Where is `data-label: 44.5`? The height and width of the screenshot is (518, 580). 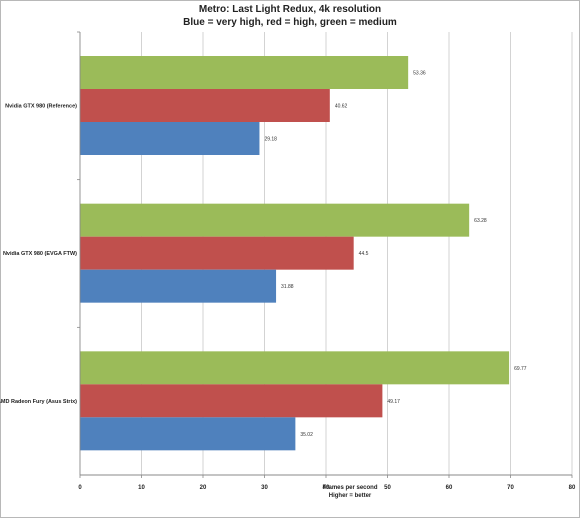
data-label: 44.5 is located at coordinates (364, 254).